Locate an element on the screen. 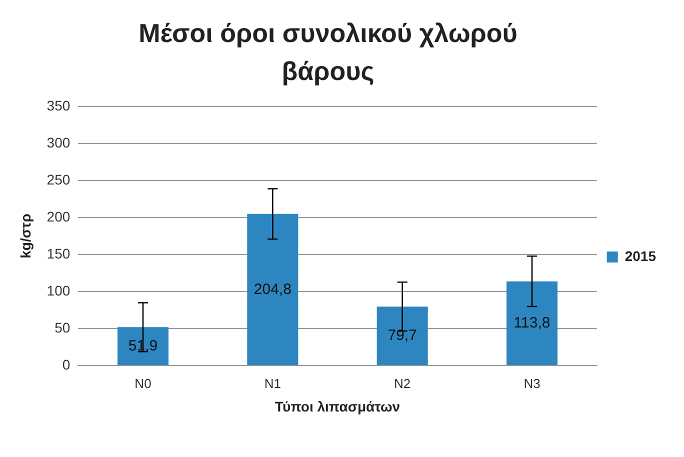 The height and width of the screenshot is (457, 684). data-label: 79,7 is located at coordinates (402, 335).